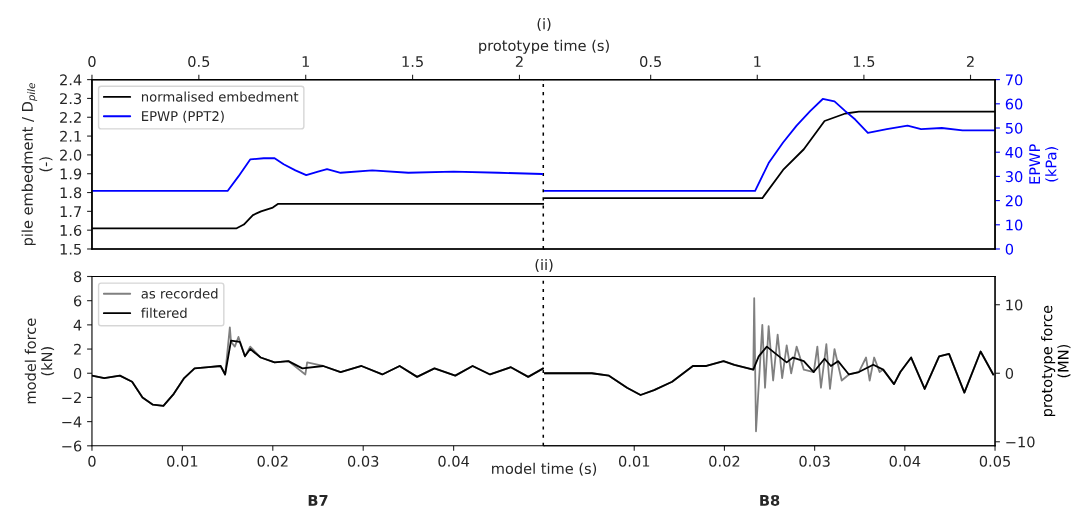 Image resolution: width=1087 pixels, height=517 pixels. What do you see at coordinates (71, 193) in the screenshot?
I see `y-tick-label: 1.8` at bounding box center [71, 193].